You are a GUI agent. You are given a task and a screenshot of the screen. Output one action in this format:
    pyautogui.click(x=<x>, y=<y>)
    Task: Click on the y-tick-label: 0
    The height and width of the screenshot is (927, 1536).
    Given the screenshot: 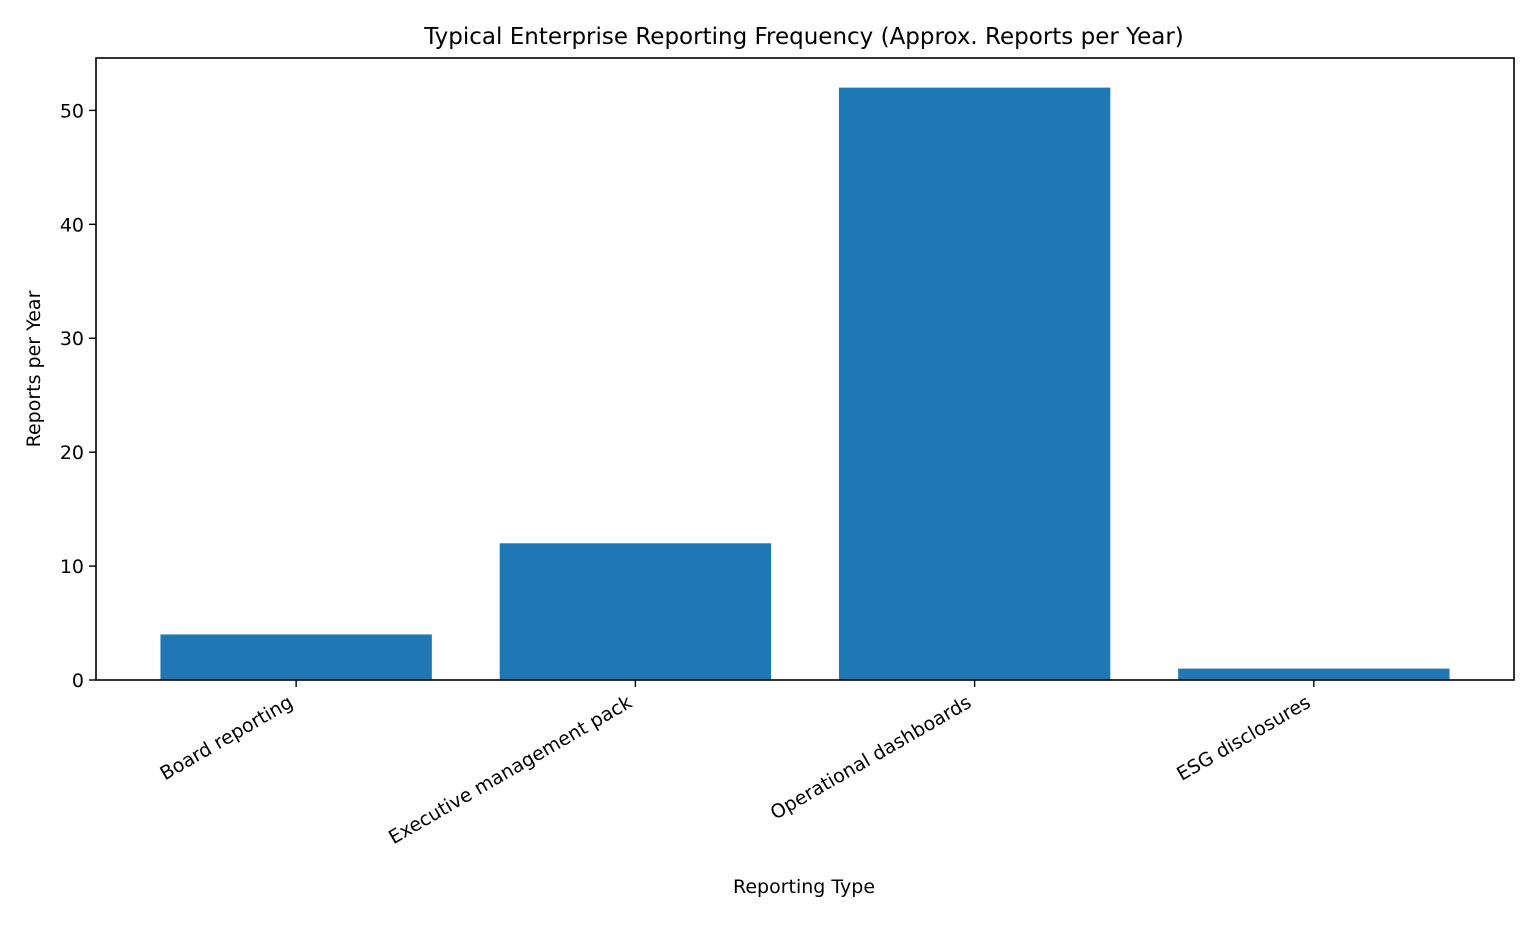 What is the action you would take?
    pyautogui.click(x=78, y=681)
    